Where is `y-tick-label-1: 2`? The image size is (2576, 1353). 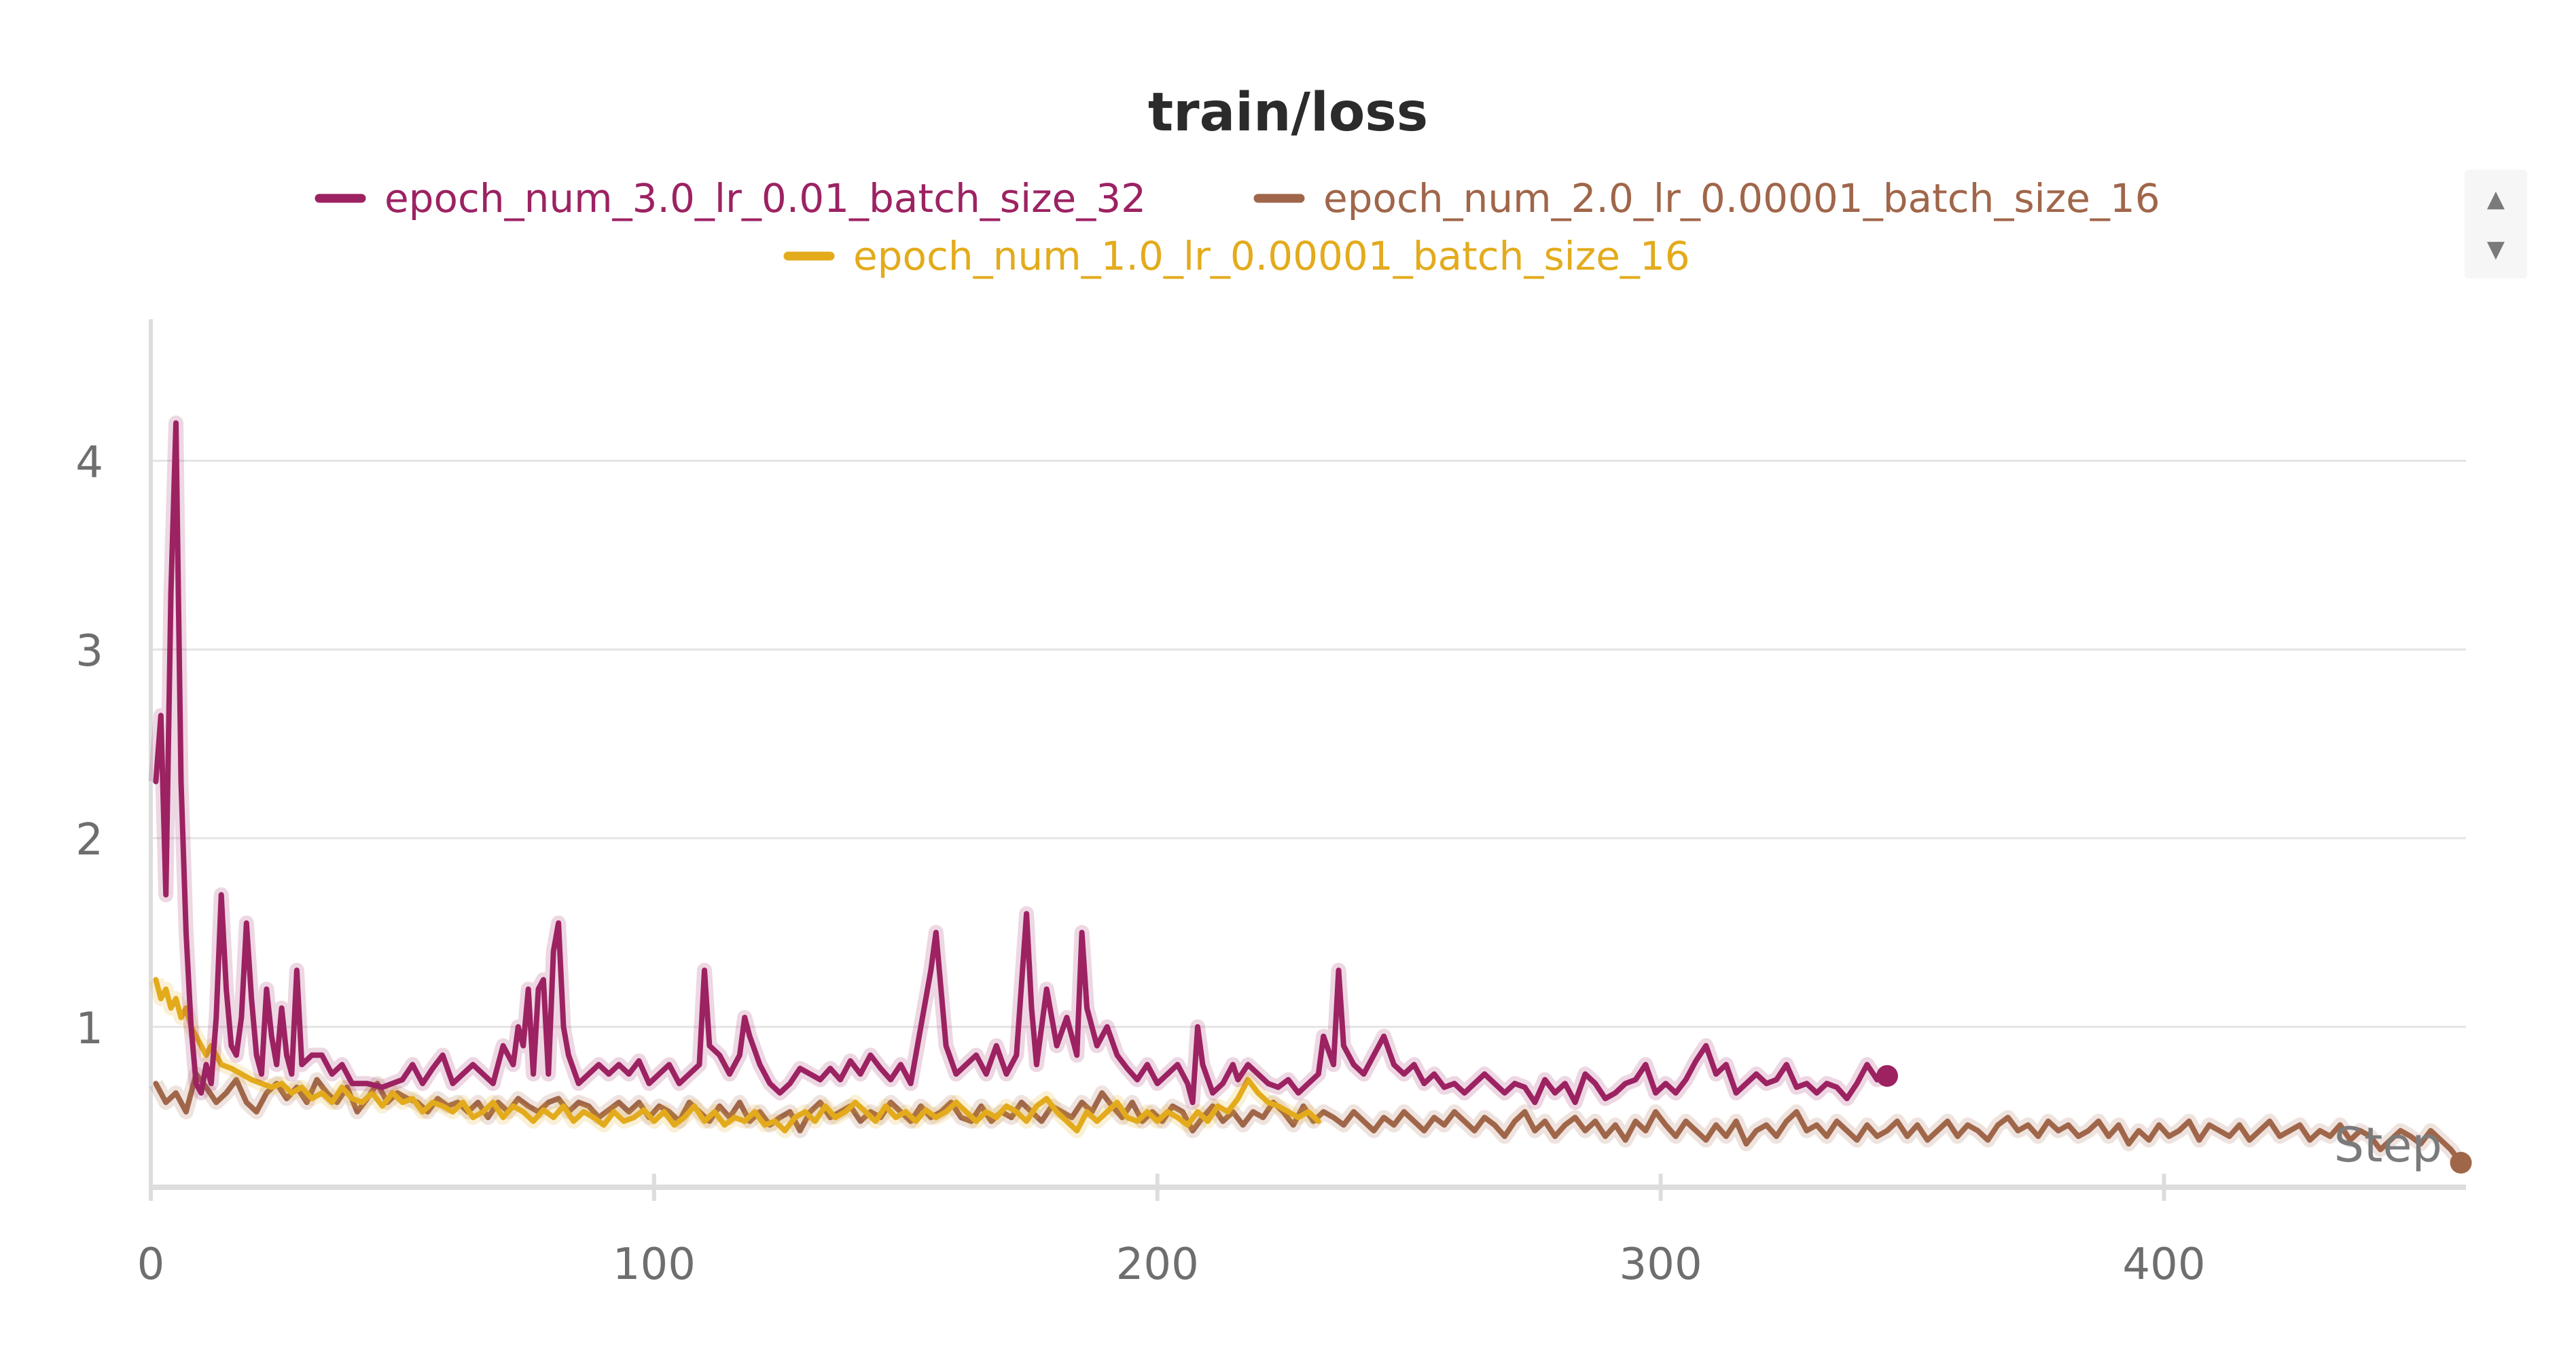 y-tick-label-1: 2 is located at coordinates (89, 840).